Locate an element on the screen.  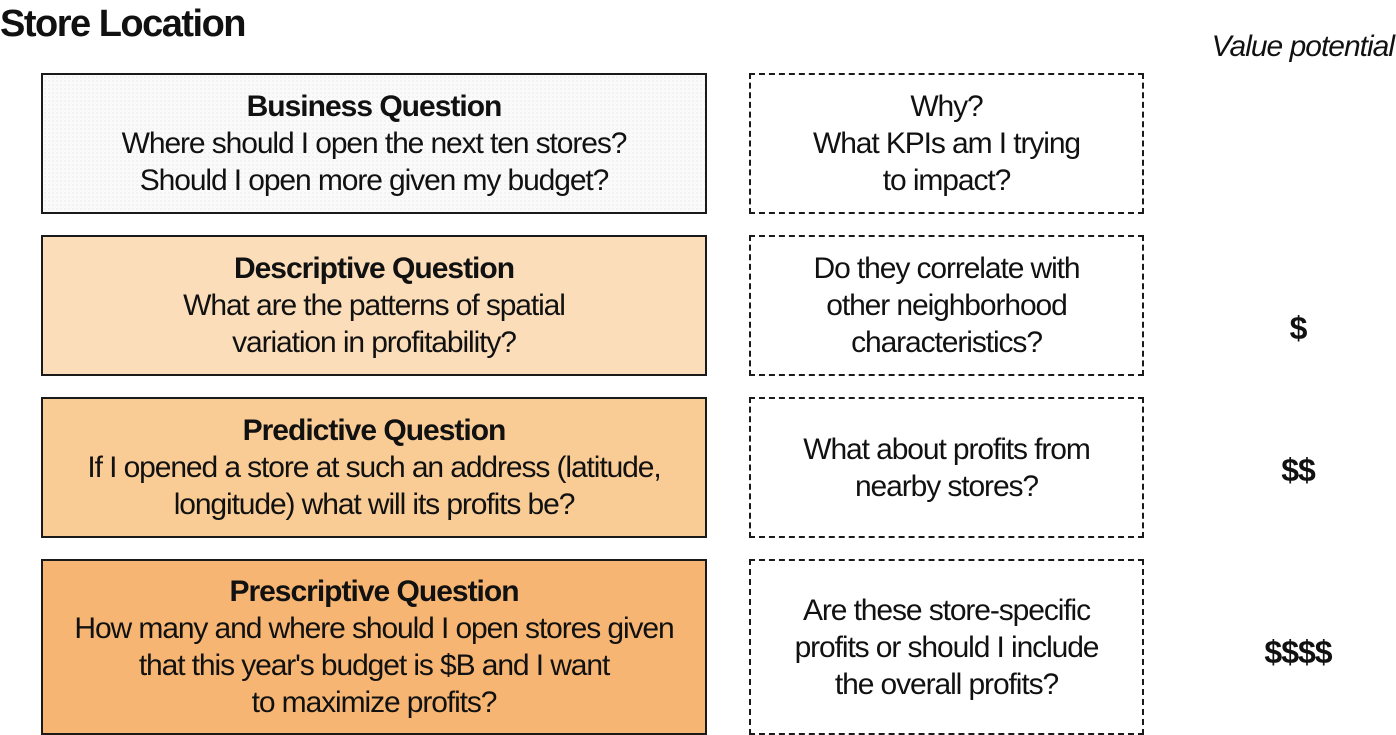
prescriptive-question-title: Prescriptive Question is located at coordinates (374, 591).